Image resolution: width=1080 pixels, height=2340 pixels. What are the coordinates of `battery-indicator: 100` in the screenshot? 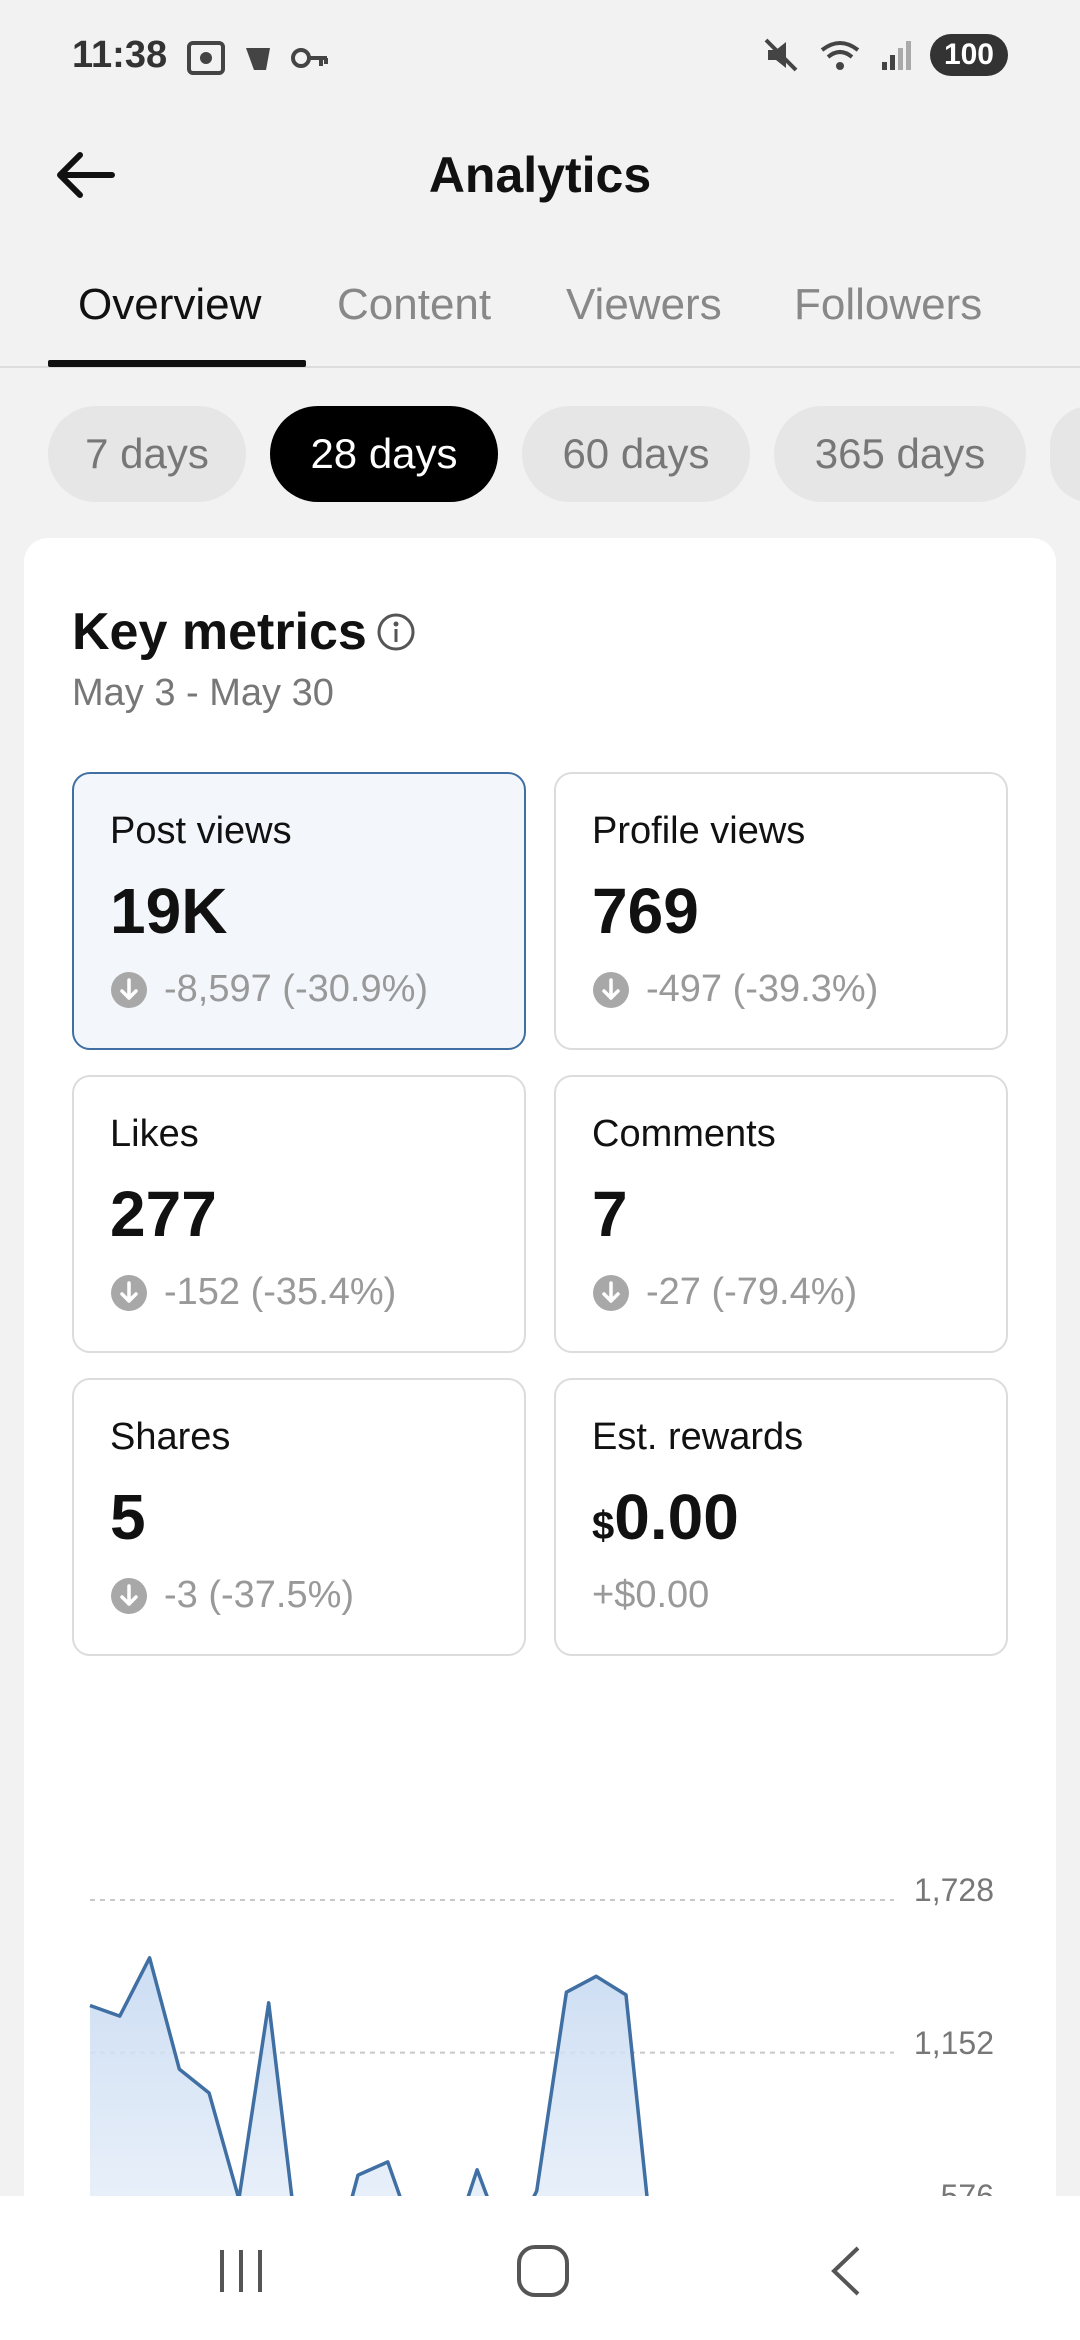 It's located at (968, 55).